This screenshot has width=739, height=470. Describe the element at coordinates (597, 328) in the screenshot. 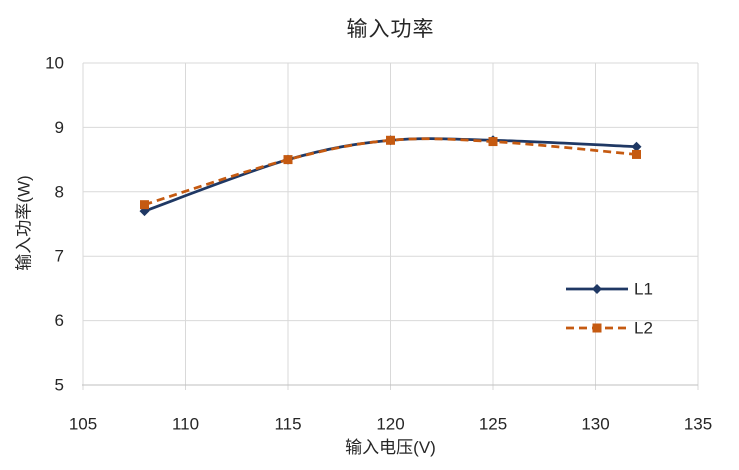

I see `legend-marker-L2` at that location.